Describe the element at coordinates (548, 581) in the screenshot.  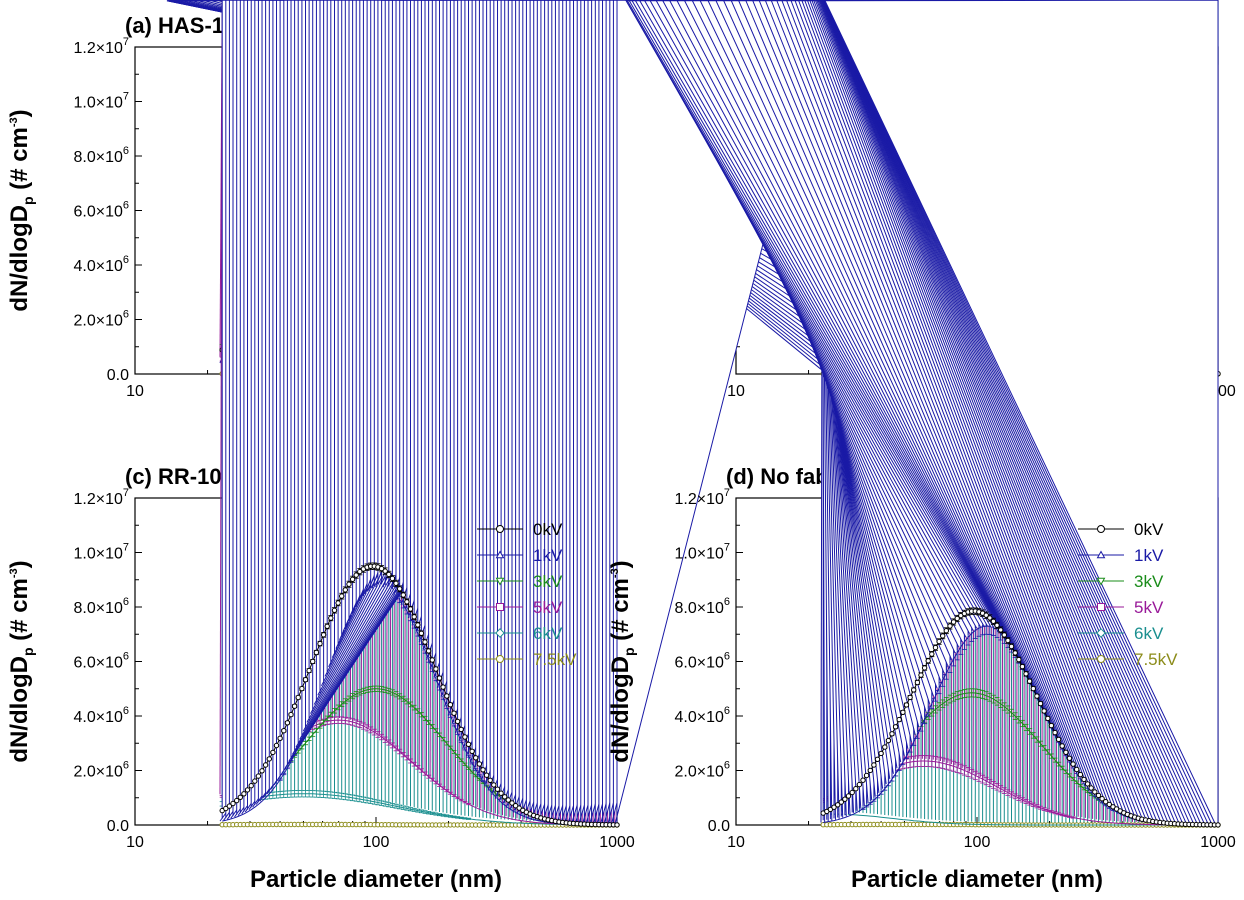
I see `legend-entry: 3kV` at that location.